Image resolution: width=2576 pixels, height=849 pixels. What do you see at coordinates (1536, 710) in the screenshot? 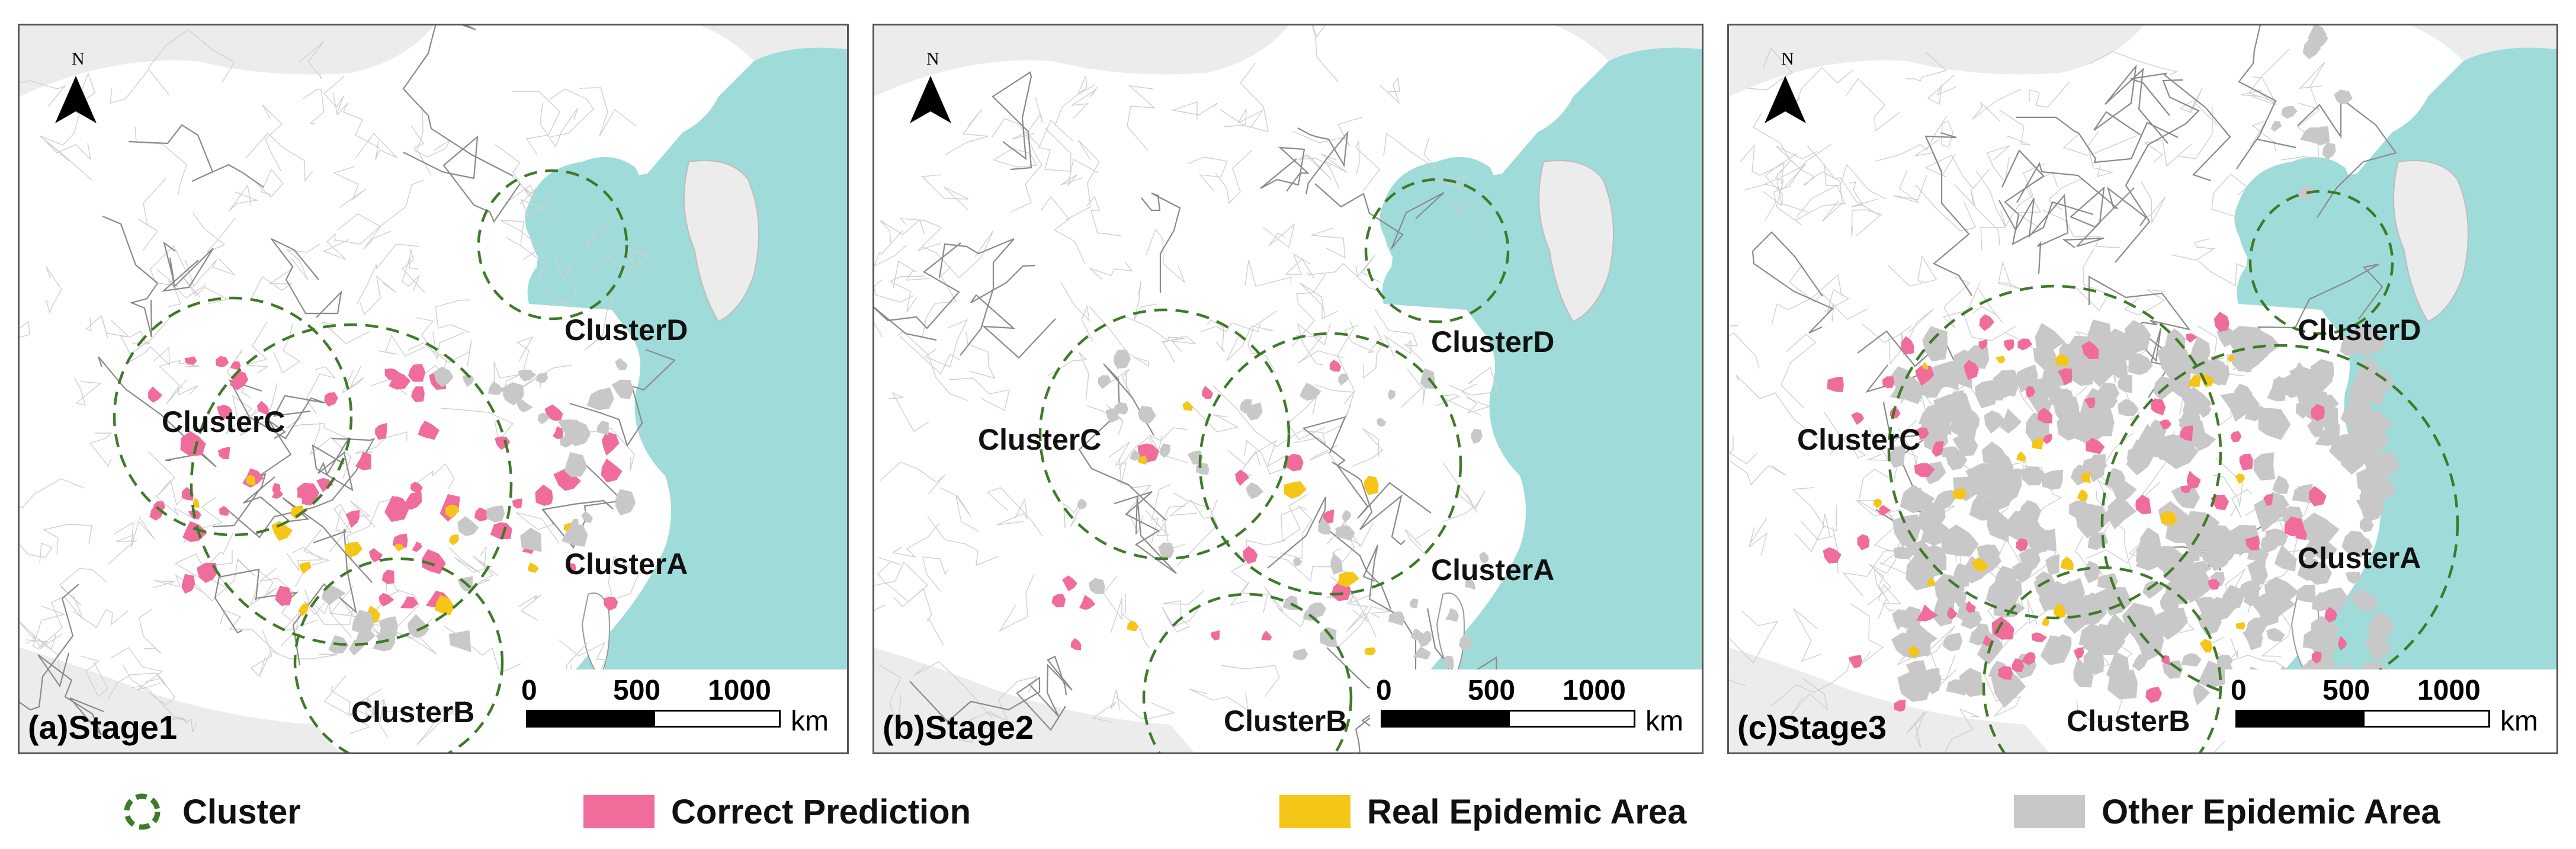
I see `scale-bar: 0 500 1000 km` at bounding box center [1536, 710].